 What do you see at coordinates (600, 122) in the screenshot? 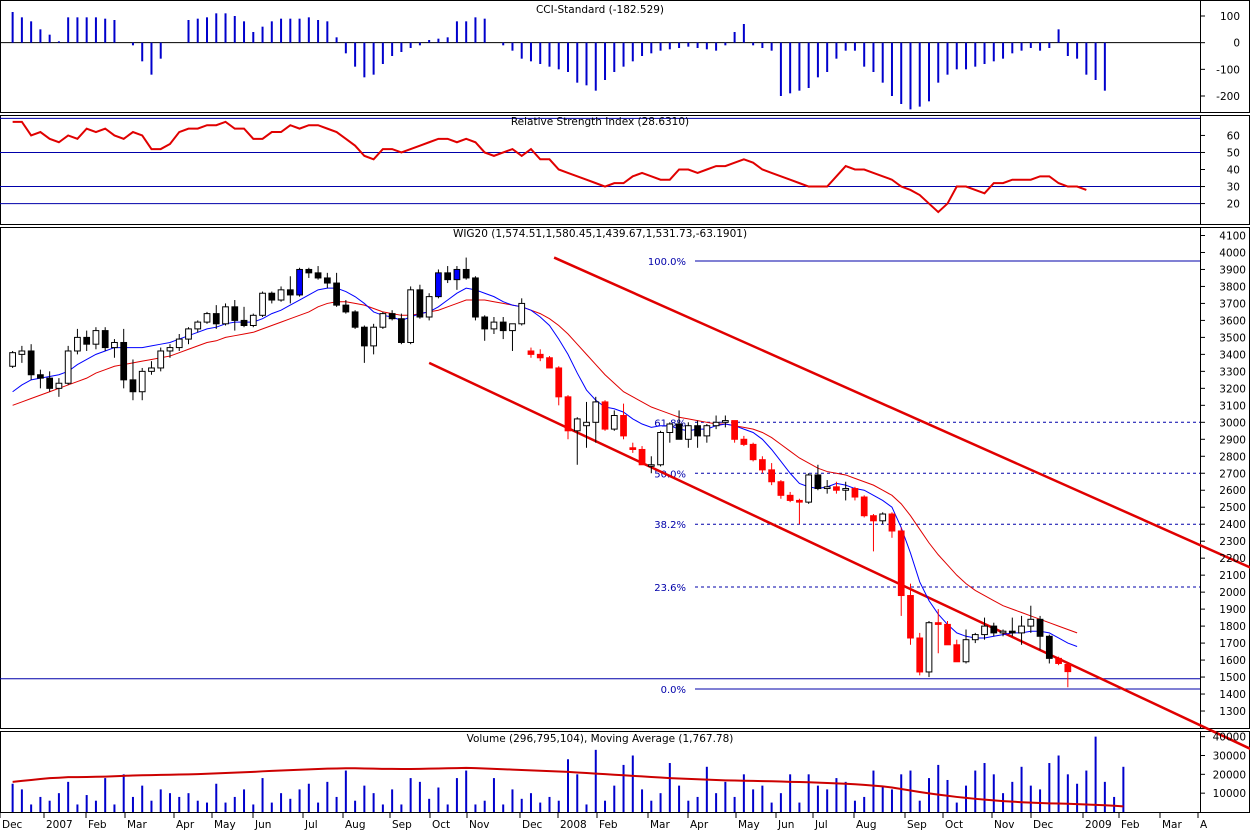
I see `rsi-title: Relative Strength Index (28.6310)` at bounding box center [600, 122].